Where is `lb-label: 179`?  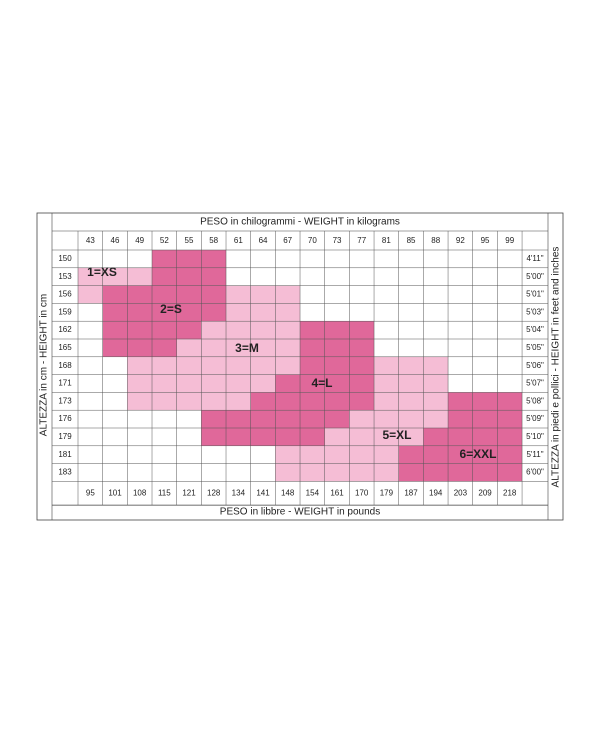 lb-label: 179 is located at coordinates (387, 493).